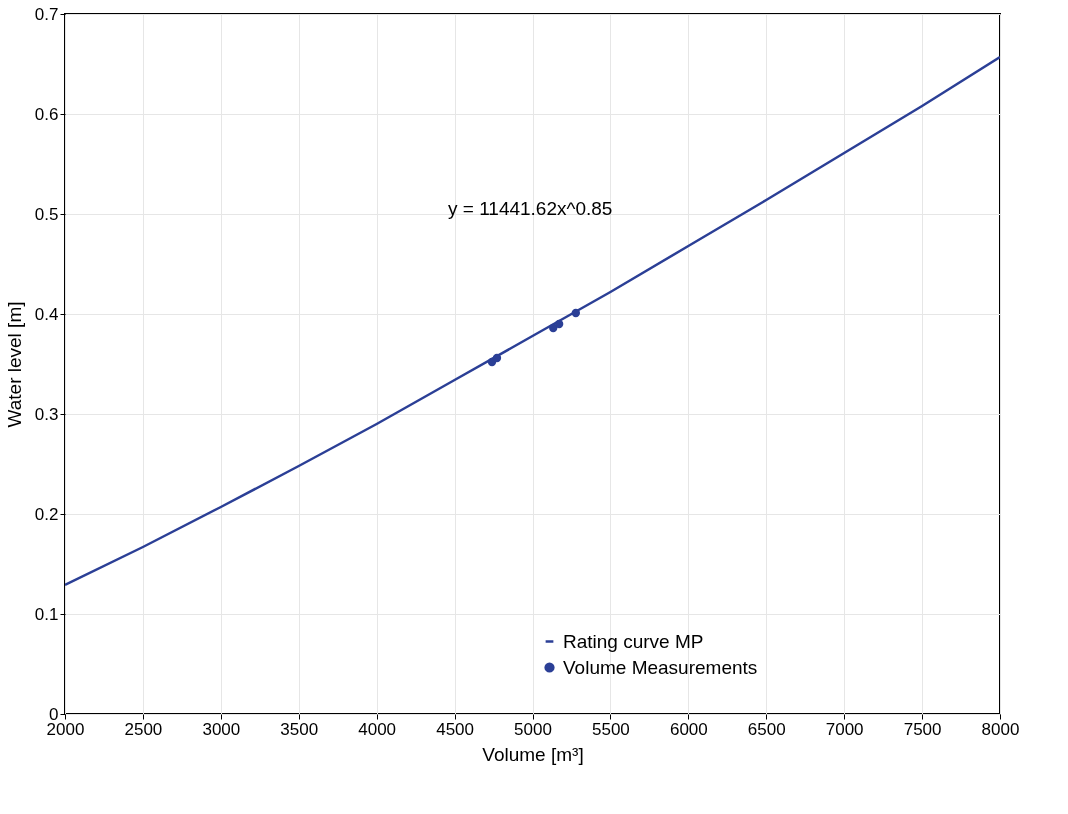 Image resolution: width=1068 pixels, height=814 pixels. I want to click on y-axis-title: Water level [m], so click(14, 364).